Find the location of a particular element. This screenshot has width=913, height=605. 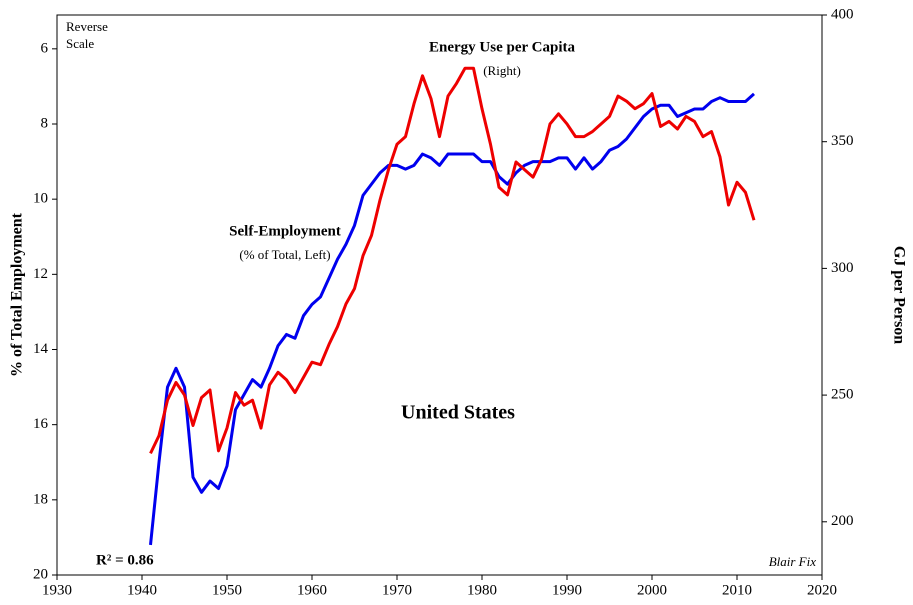

series-note: (Right) is located at coordinates (502, 70).